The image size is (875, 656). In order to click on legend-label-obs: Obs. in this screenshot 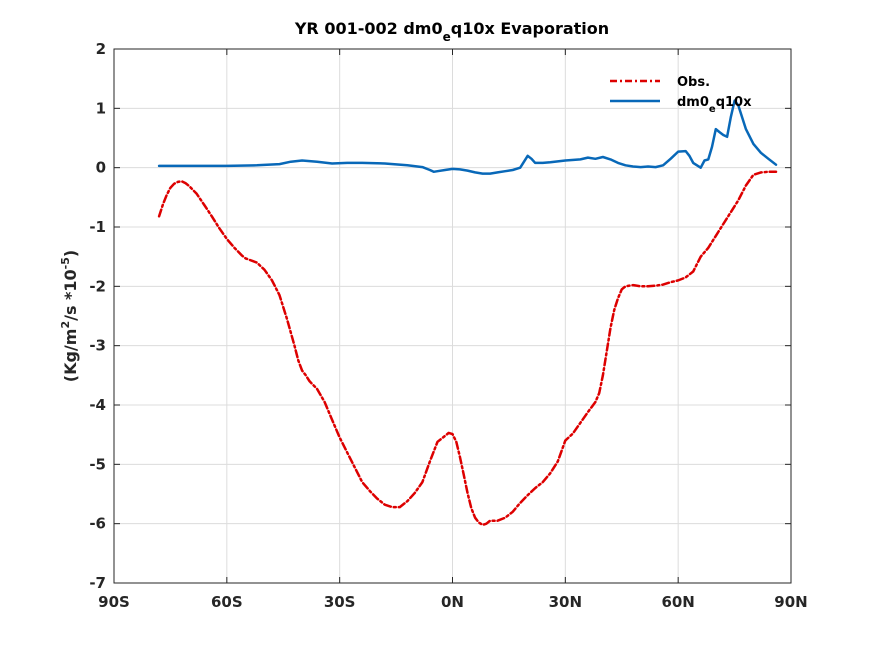, I will do `click(693, 82)`.